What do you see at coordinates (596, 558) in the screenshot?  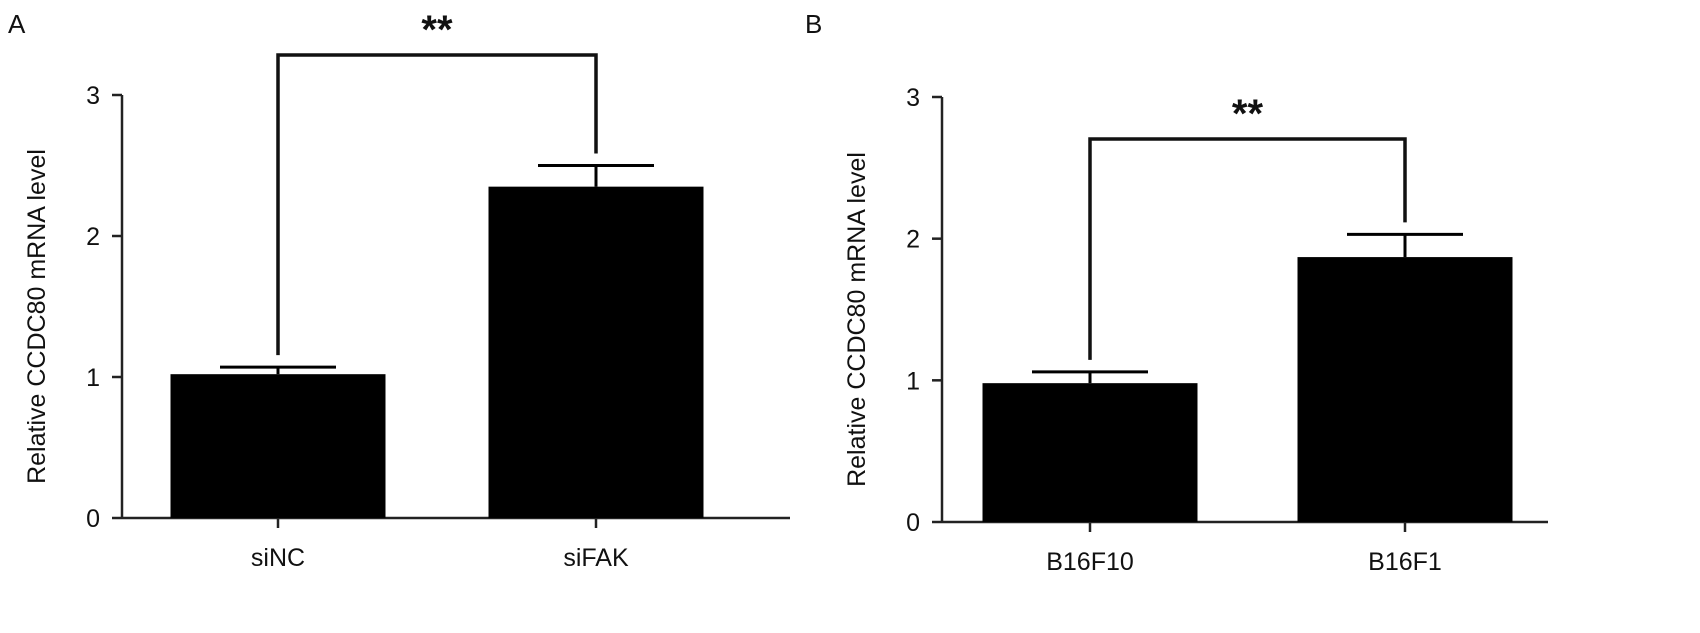 I see `x-tick-label: siFAK` at bounding box center [596, 558].